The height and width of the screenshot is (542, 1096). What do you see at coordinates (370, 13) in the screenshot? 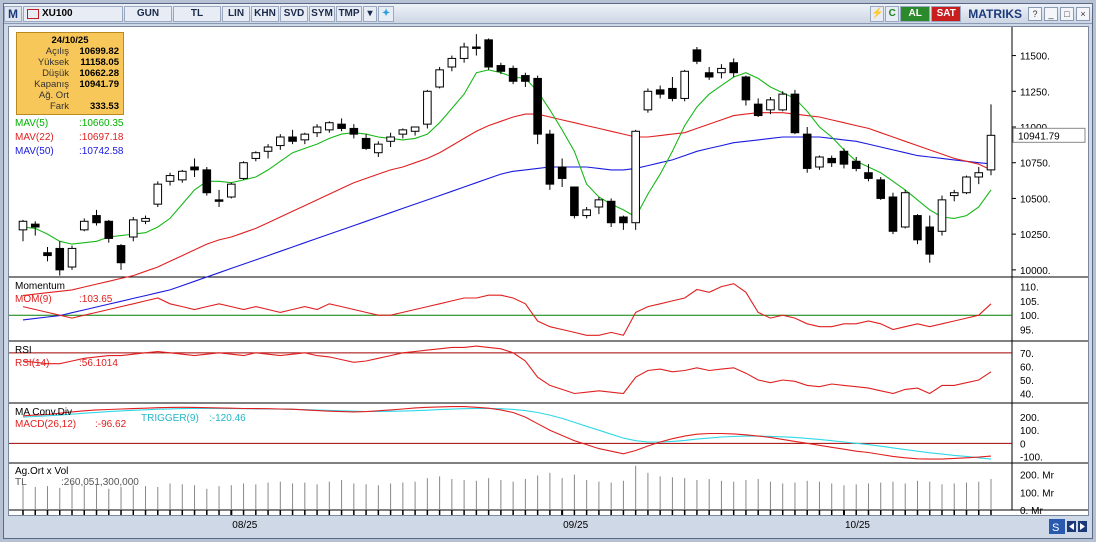
I see `dropdown-arrow-icon: ▾` at bounding box center [370, 13].